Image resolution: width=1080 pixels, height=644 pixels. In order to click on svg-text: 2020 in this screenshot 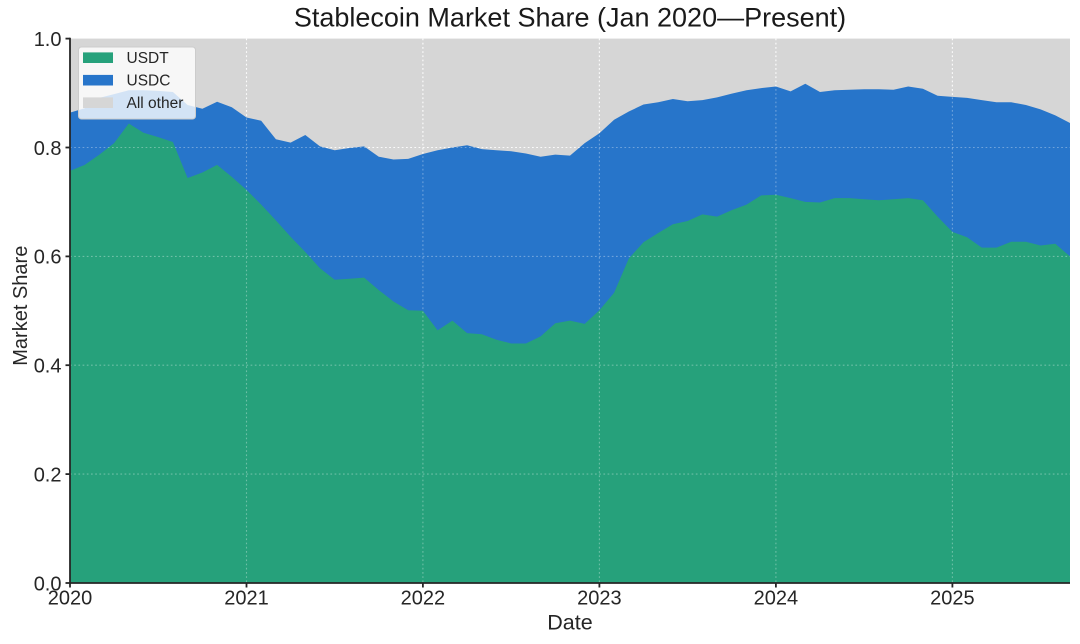, I will do `click(70, 599)`.